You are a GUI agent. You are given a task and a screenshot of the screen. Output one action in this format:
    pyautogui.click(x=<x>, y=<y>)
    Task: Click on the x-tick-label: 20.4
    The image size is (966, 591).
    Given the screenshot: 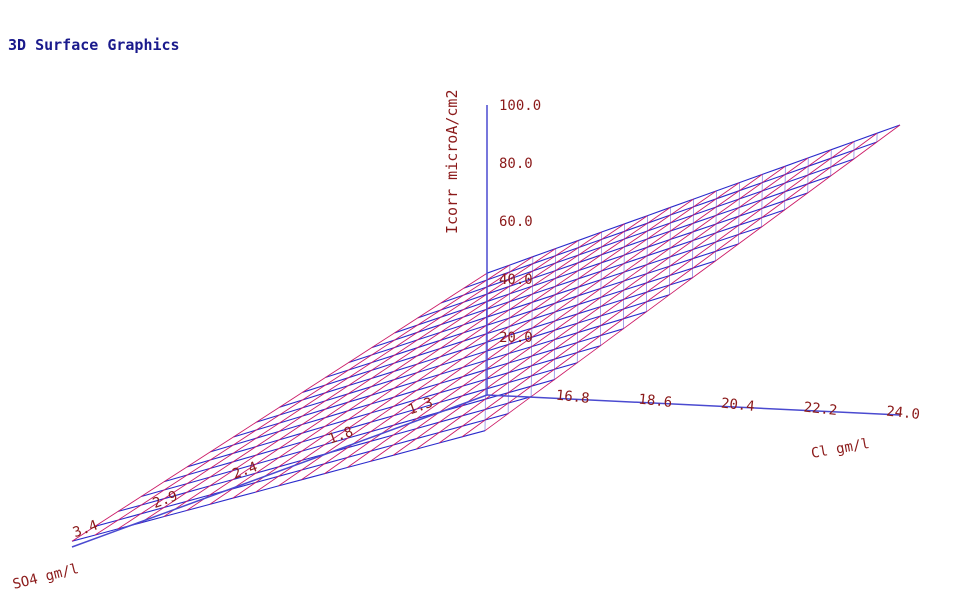 What is the action you would take?
    pyautogui.click(x=737, y=405)
    